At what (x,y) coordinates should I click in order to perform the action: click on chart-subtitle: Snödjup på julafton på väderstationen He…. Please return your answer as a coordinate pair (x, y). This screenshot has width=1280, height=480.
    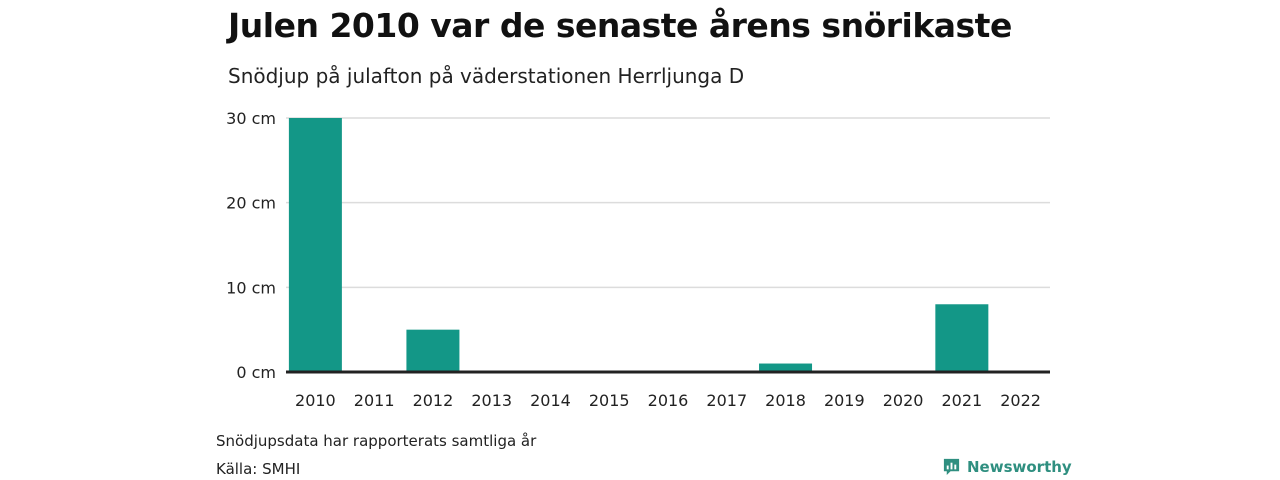
    Looking at the image, I should click on (486, 76).